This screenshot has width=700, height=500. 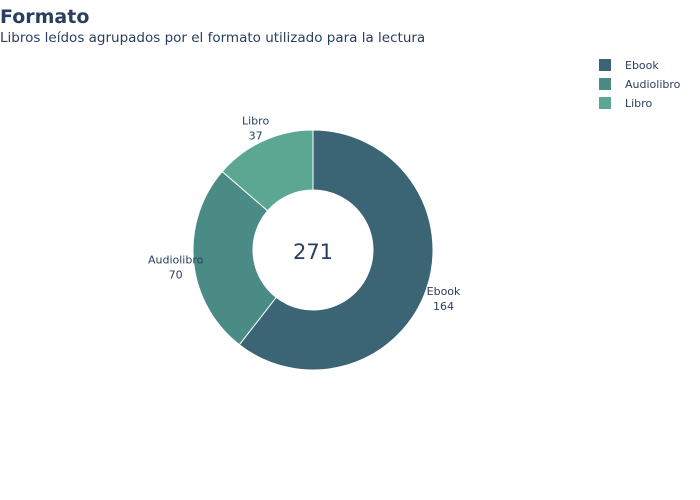 I want to click on slice-value-audiolibro: 70, so click(x=176, y=275).